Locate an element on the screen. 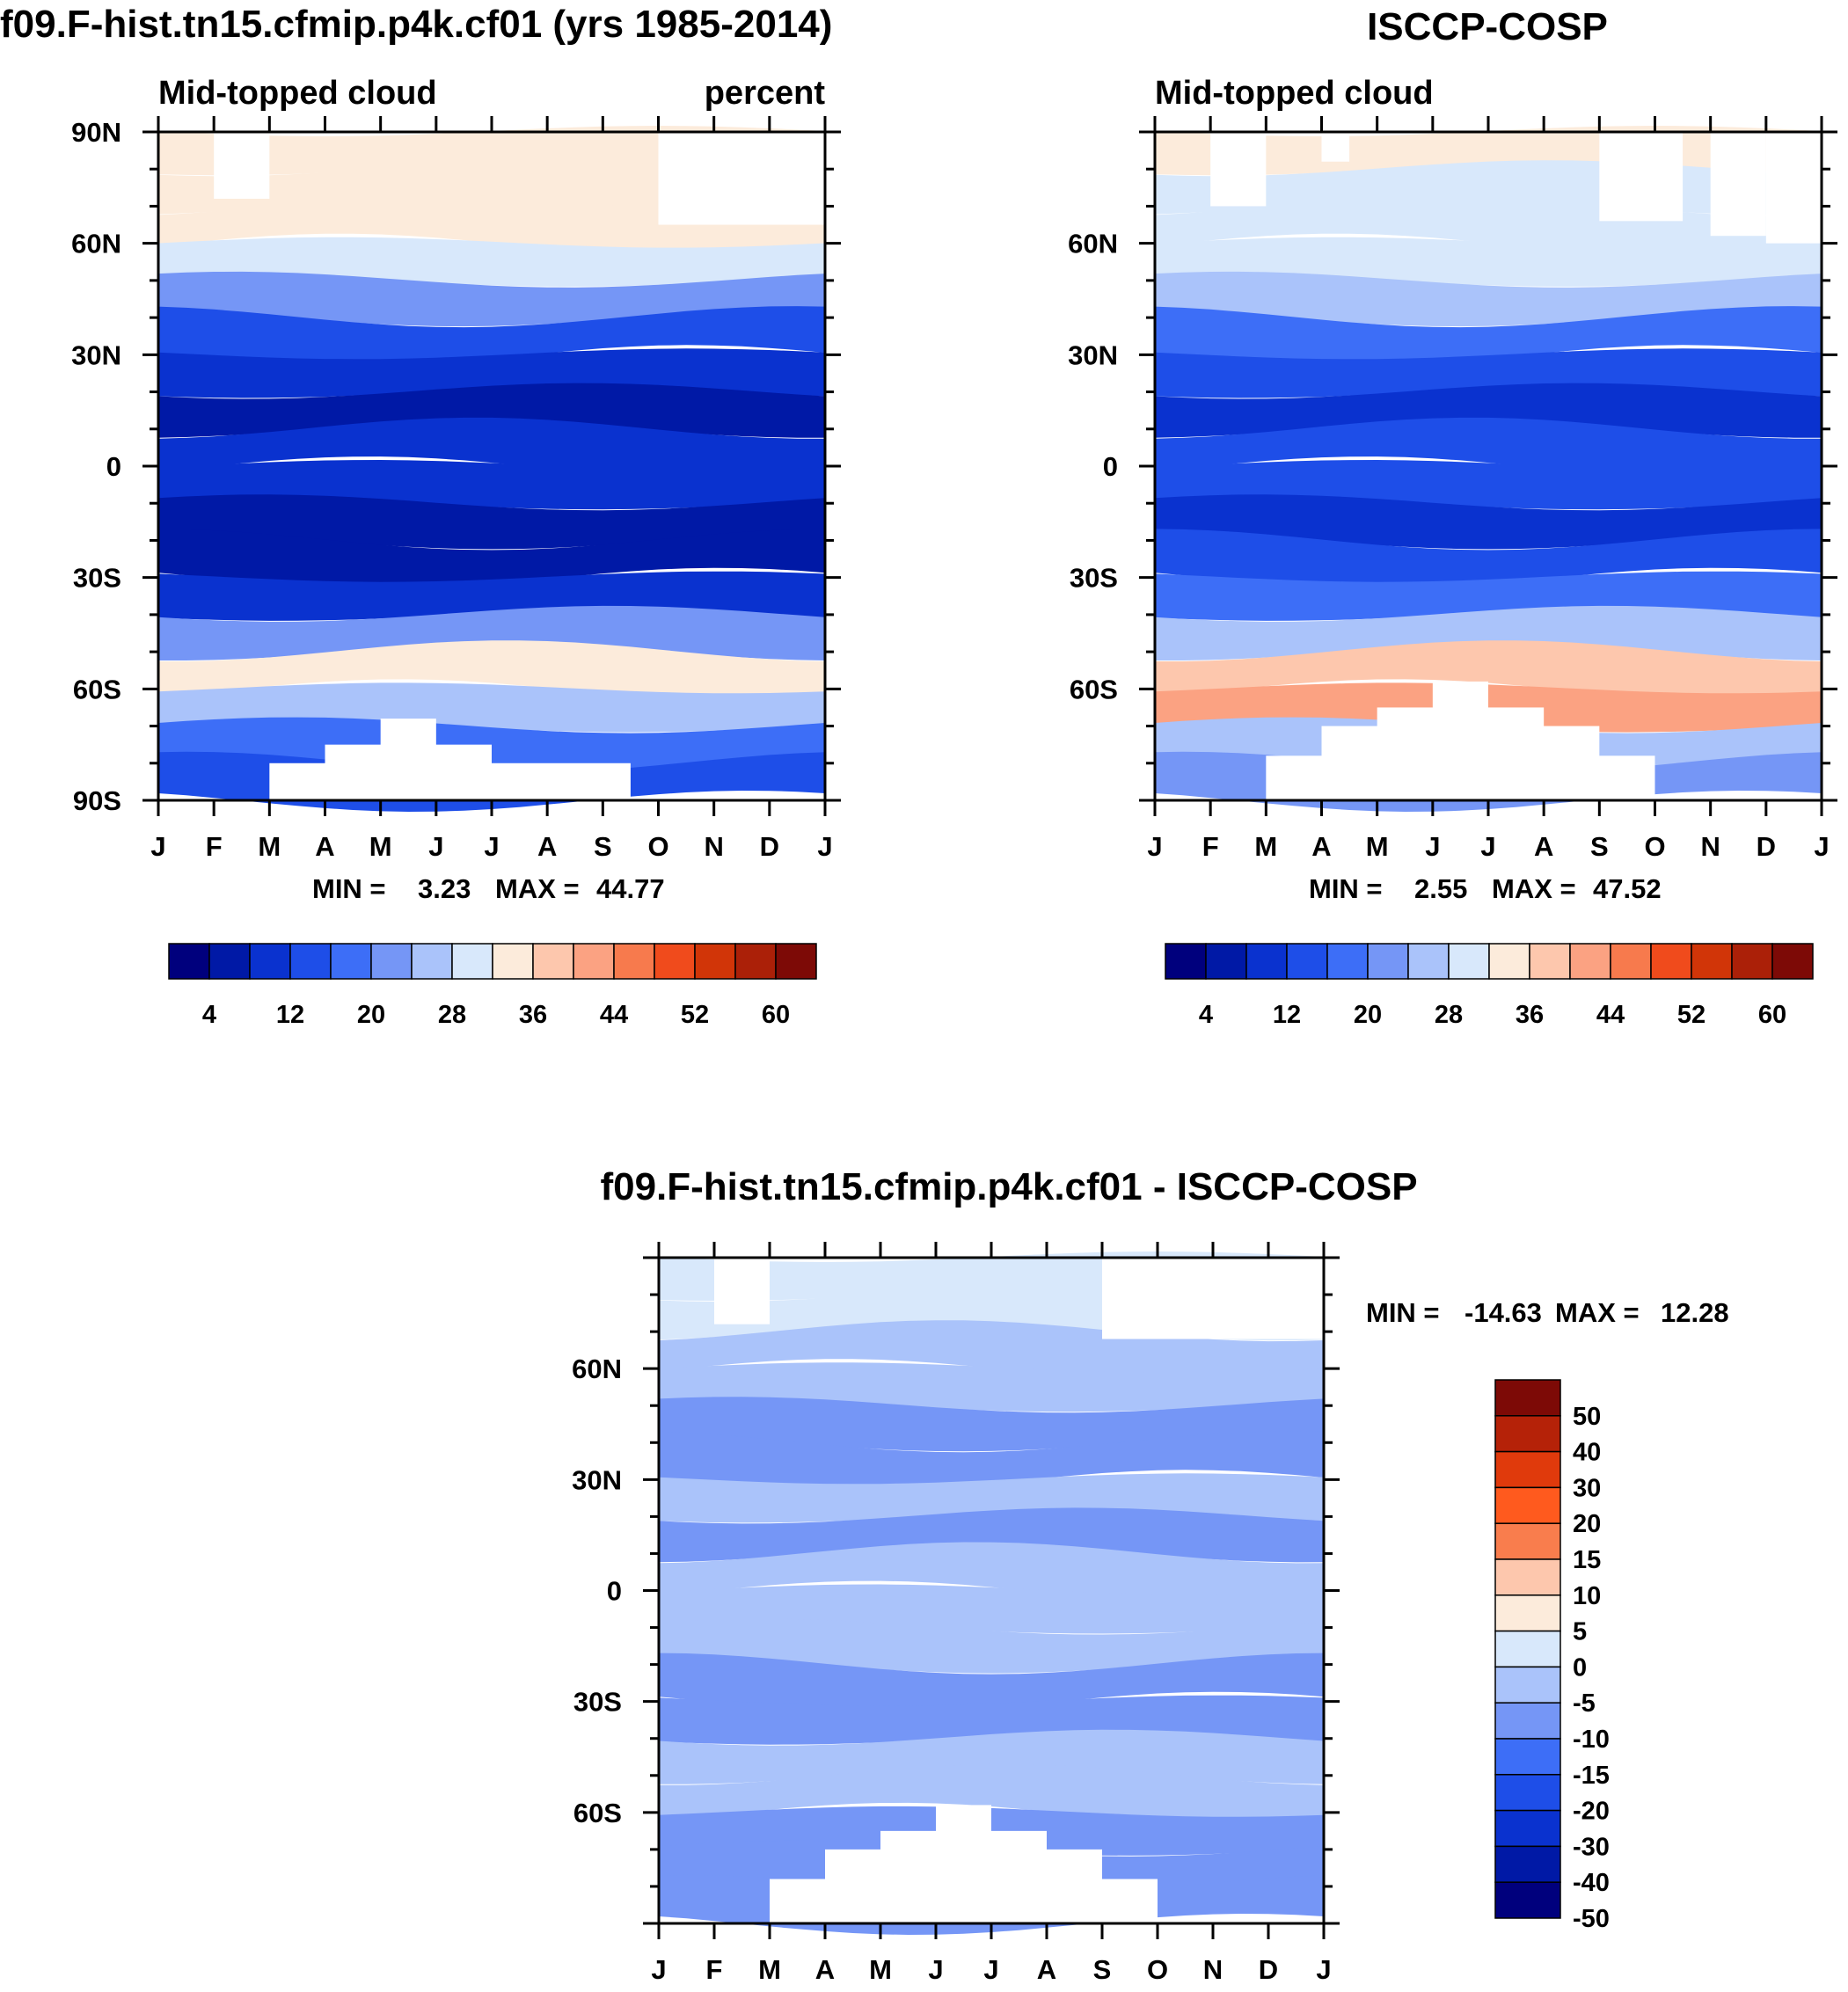 The height and width of the screenshot is (1992, 1848). model-colorbar-label: 44 is located at coordinates (614, 1015).